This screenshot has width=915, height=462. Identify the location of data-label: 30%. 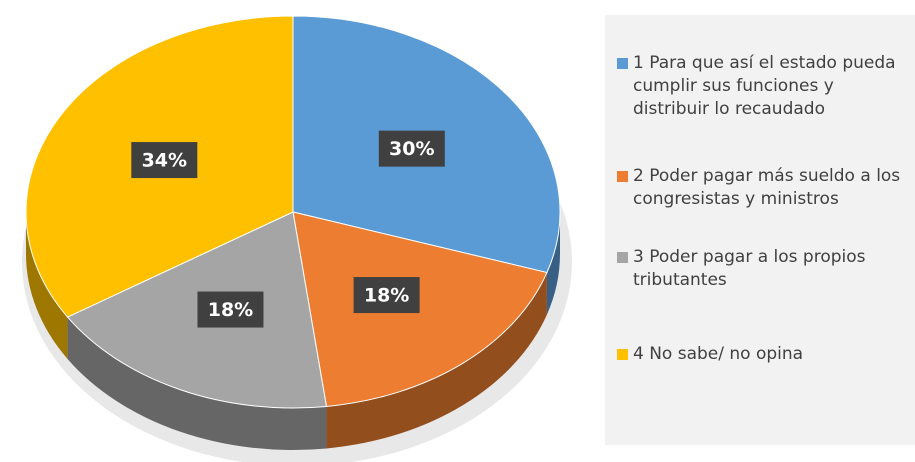
(411, 149).